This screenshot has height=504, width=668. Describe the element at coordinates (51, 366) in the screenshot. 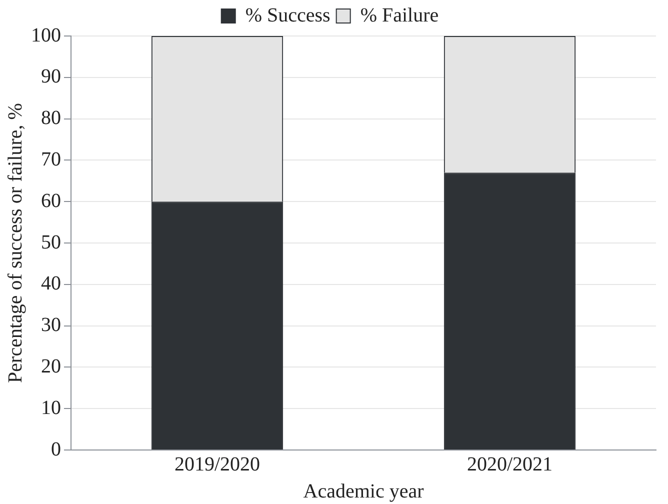

I see `y-tick-label: 20` at that location.